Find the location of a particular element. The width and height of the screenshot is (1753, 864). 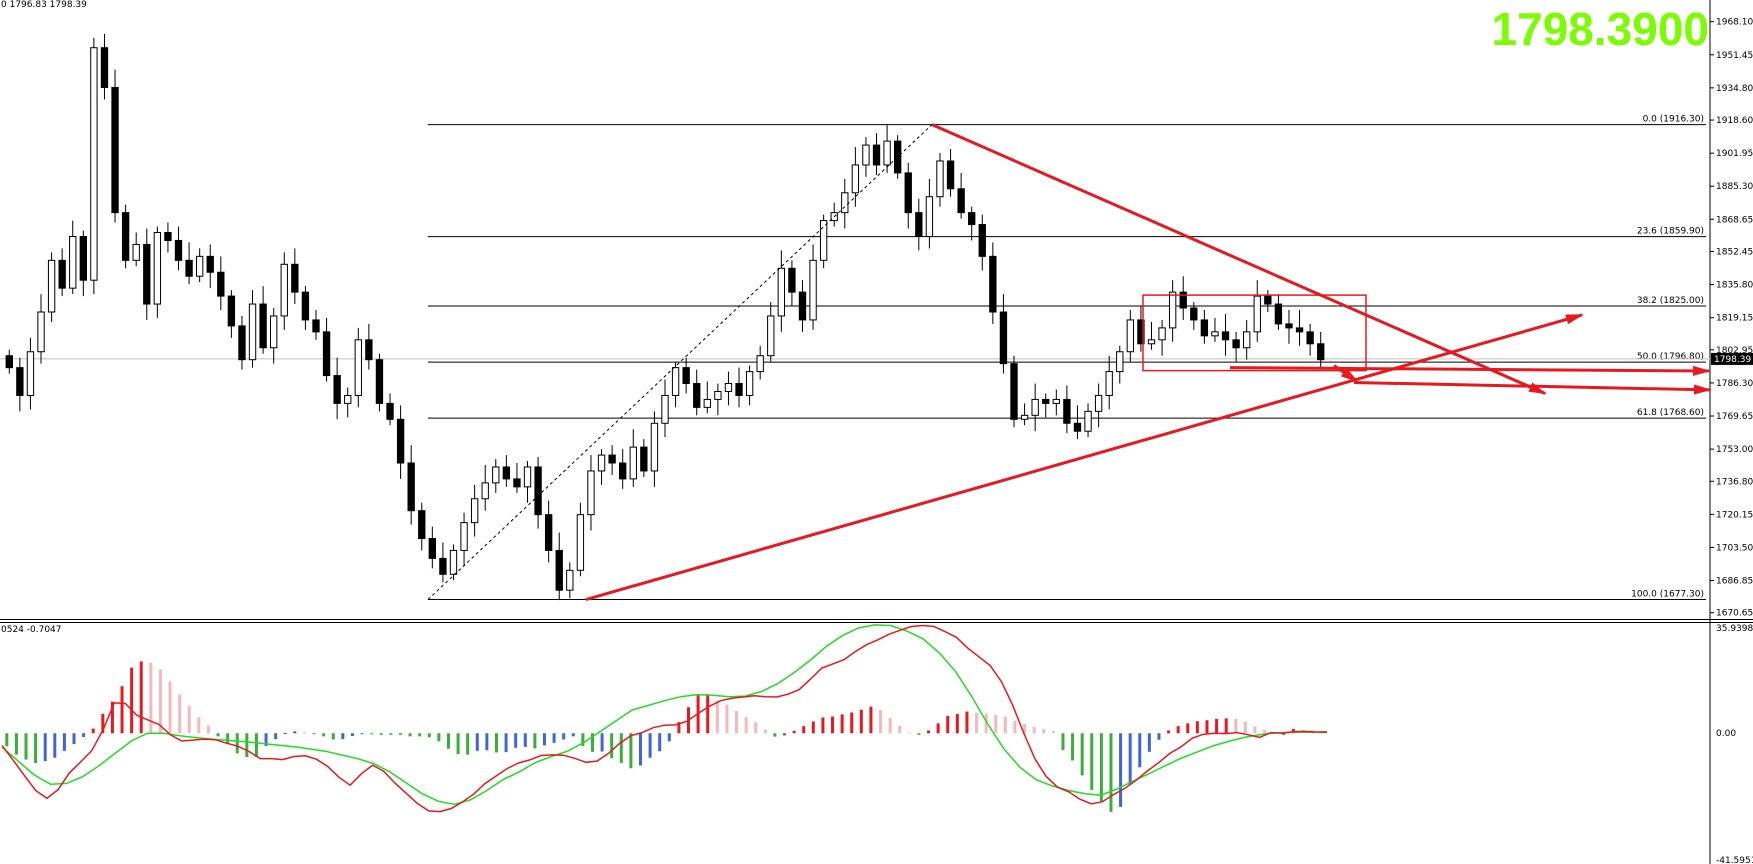

price-tick-label: 1753.00 is located at coordinates (1734, 450).